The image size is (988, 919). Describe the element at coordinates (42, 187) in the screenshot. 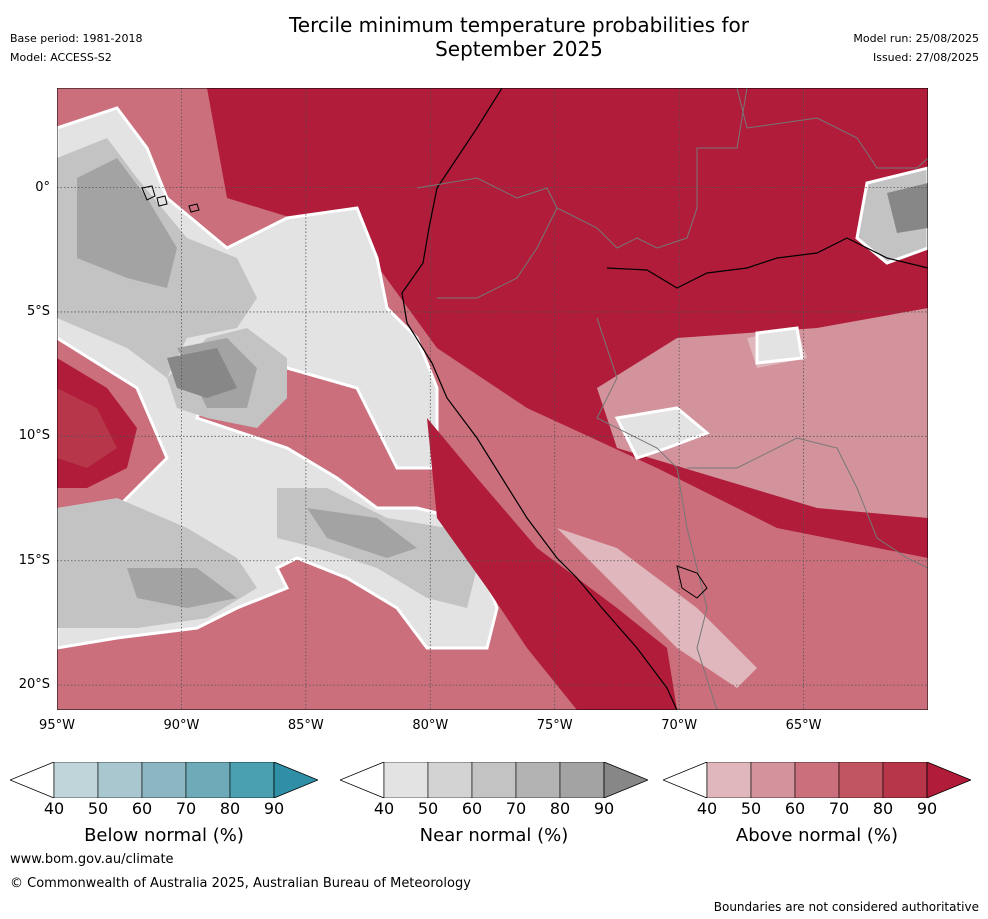

I see `y-tick-label: 0°` at that location.